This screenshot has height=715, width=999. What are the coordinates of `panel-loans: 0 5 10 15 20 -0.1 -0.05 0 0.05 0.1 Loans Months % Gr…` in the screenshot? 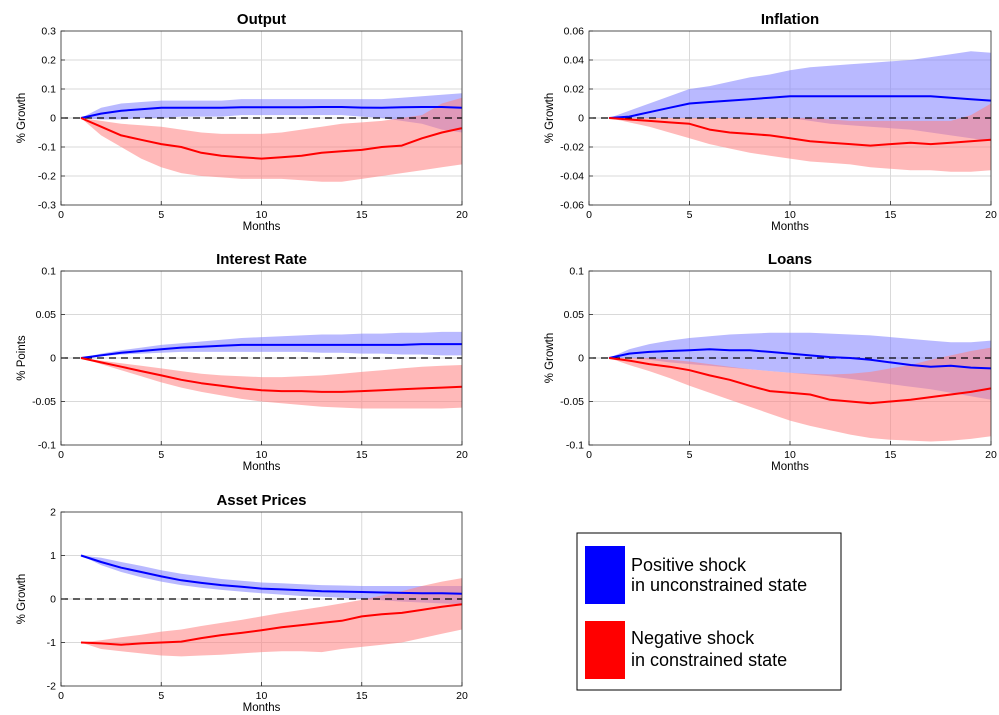 It's located at (770, 362).